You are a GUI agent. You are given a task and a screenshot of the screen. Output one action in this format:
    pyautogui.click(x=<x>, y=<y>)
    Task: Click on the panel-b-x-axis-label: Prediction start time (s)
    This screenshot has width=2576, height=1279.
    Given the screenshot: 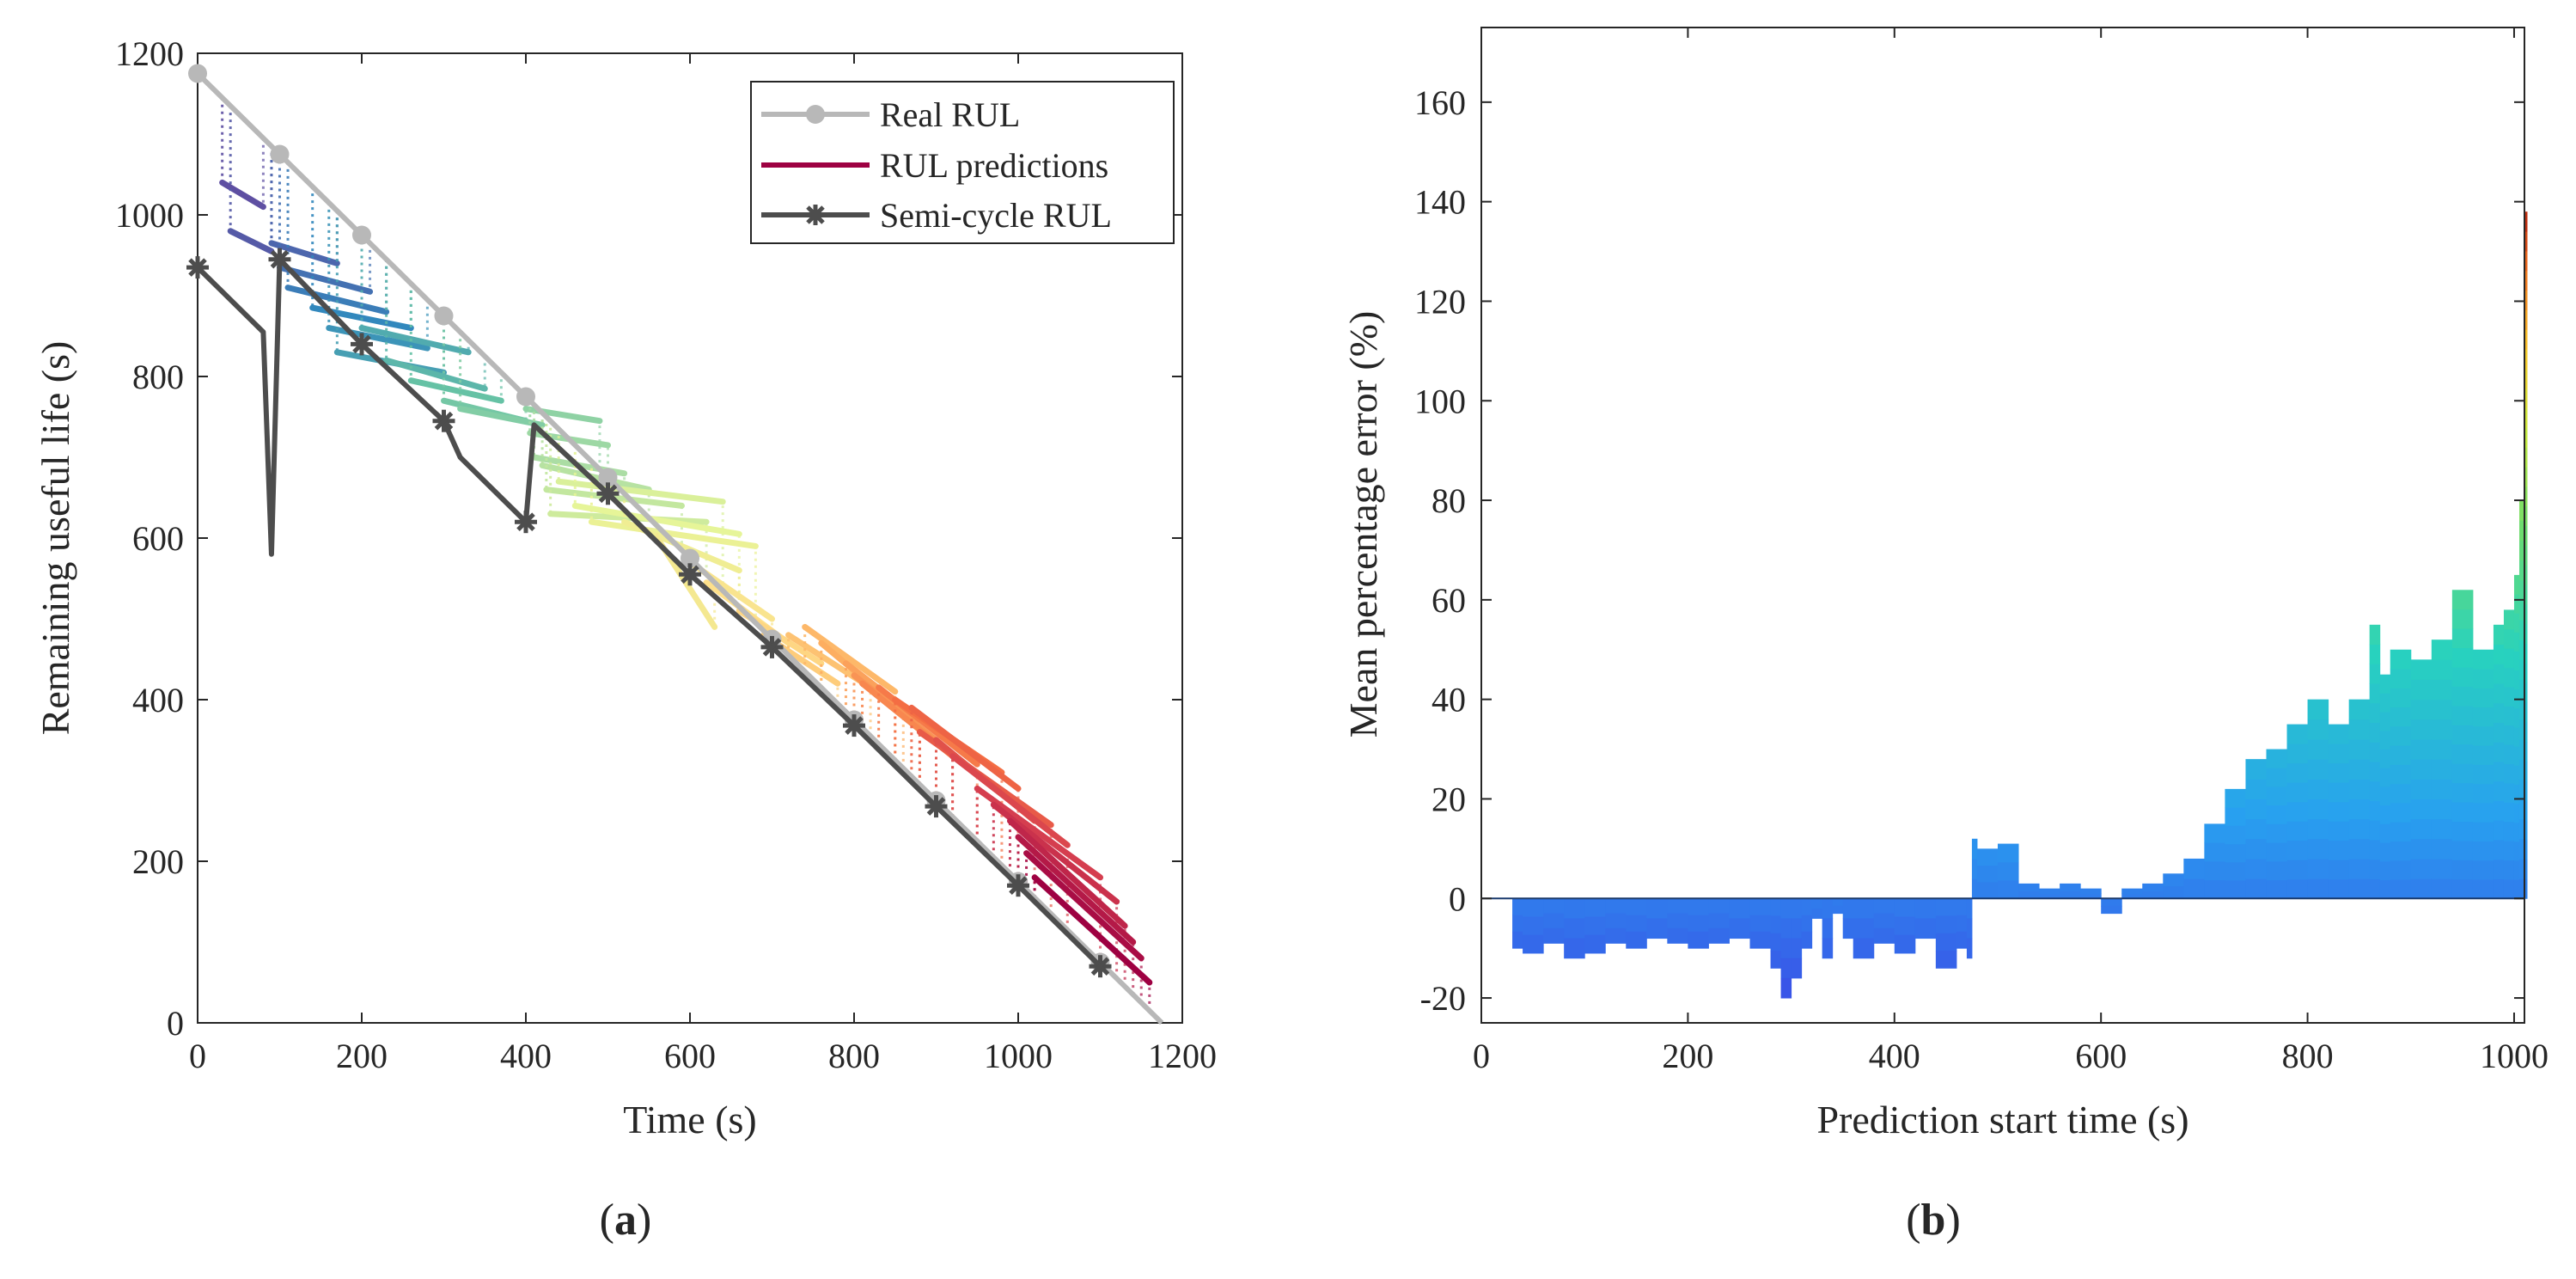 What is the action you would take?
    pyautogui.click(x=2002, y=1119)
    